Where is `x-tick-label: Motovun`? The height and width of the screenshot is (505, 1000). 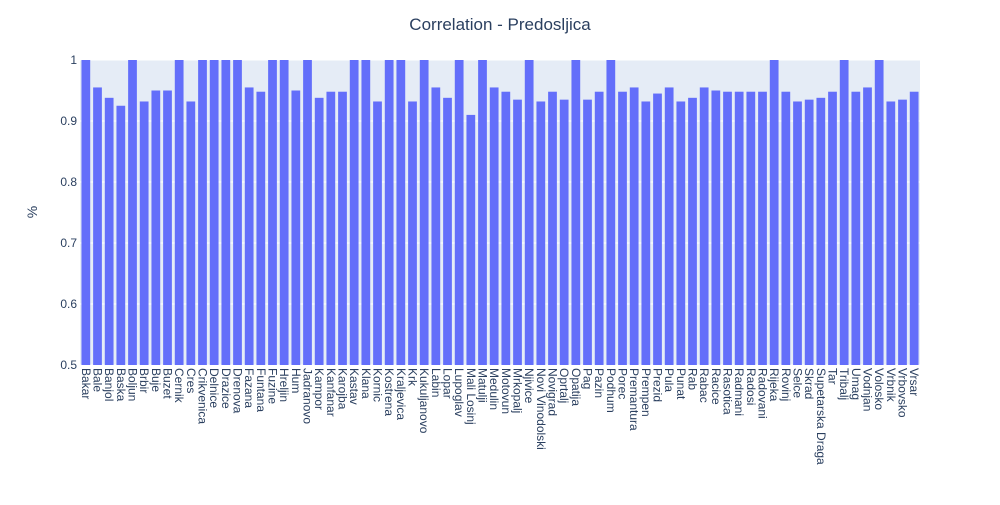 x-tick-label: Motovun is located at coordinates (506, 391).